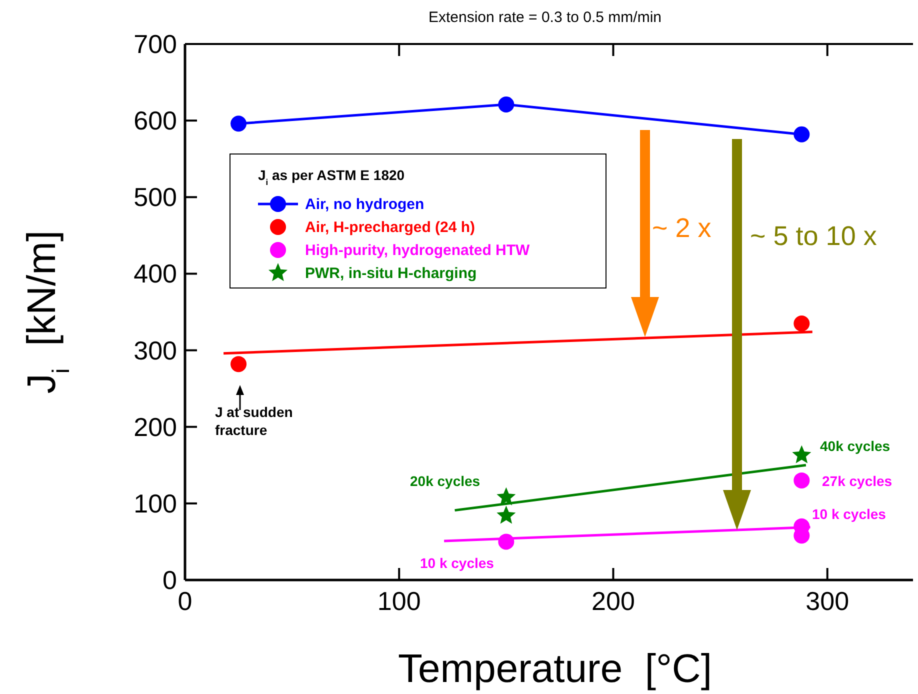 The image size is (918, 694). What do you see at coordinates (155, 121) in the screenshot?
I see `y-tick-label: 600` at bounding box center [155, 121].